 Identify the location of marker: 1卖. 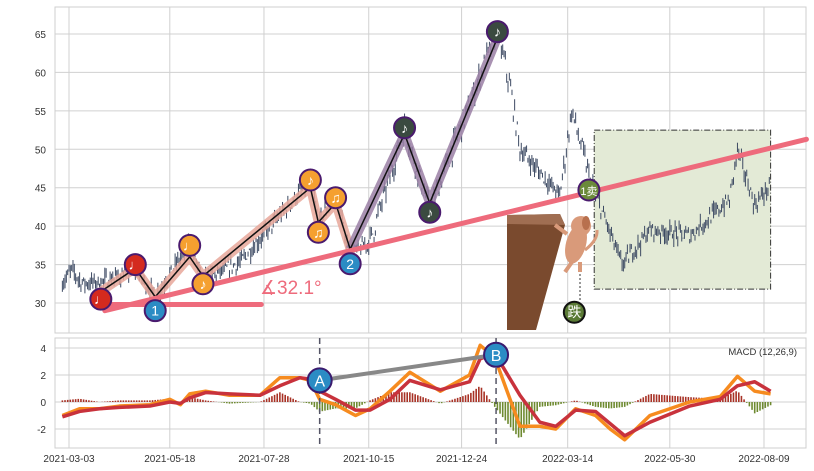
(589, 190).